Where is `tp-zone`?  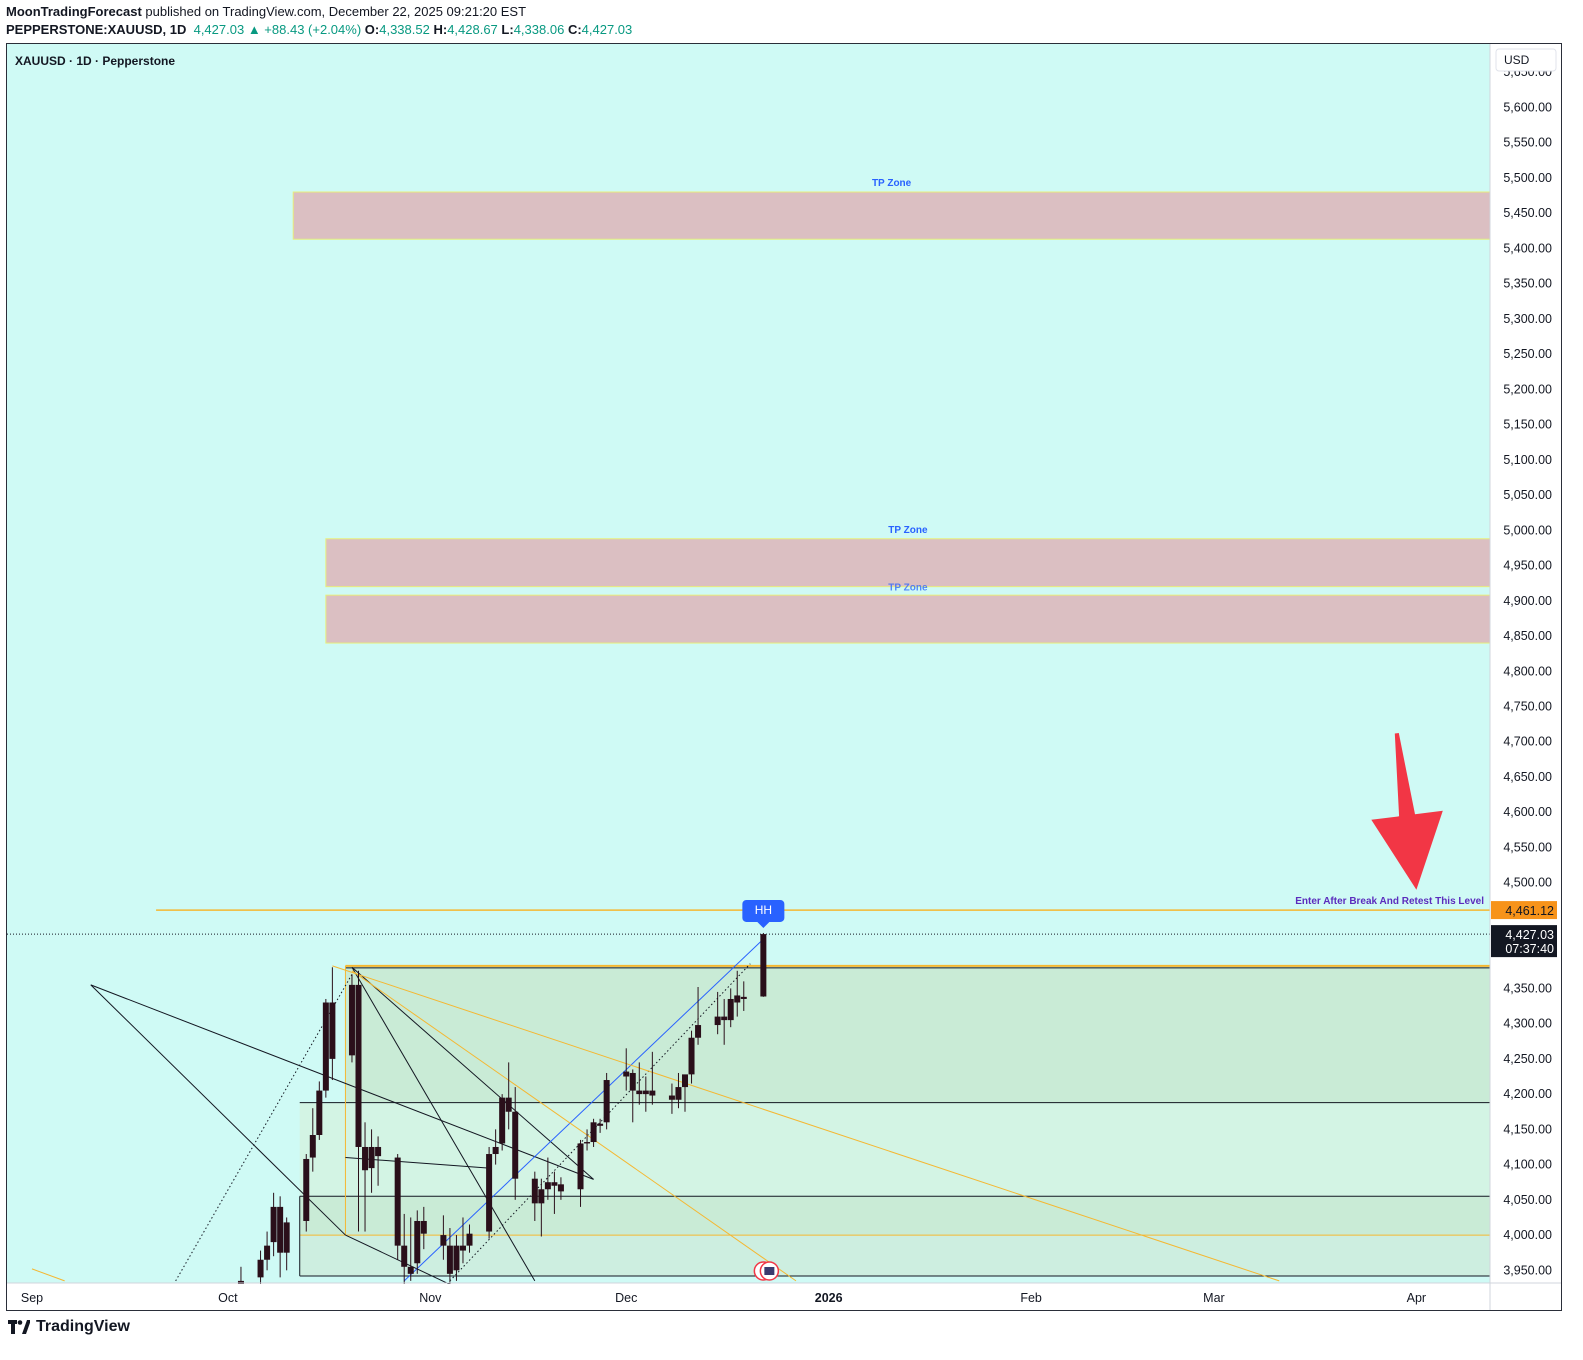
tp-zone is located at coordinates (908, 619).